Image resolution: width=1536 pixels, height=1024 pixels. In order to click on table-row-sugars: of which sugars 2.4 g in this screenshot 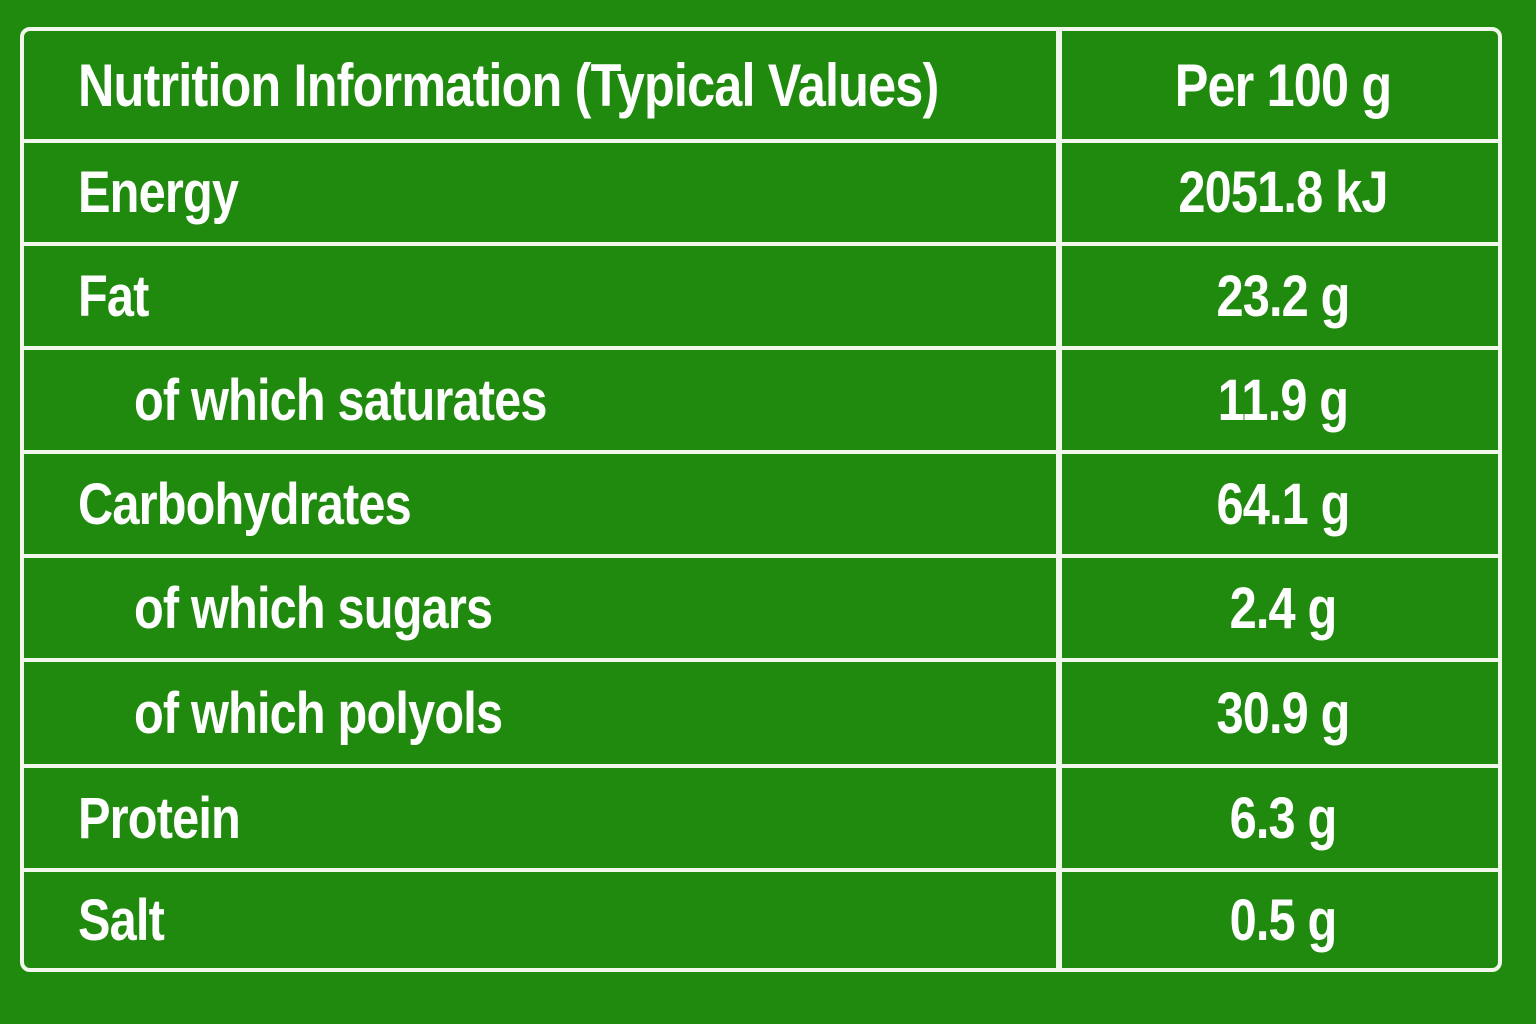, I will do `click(761, 608)`.